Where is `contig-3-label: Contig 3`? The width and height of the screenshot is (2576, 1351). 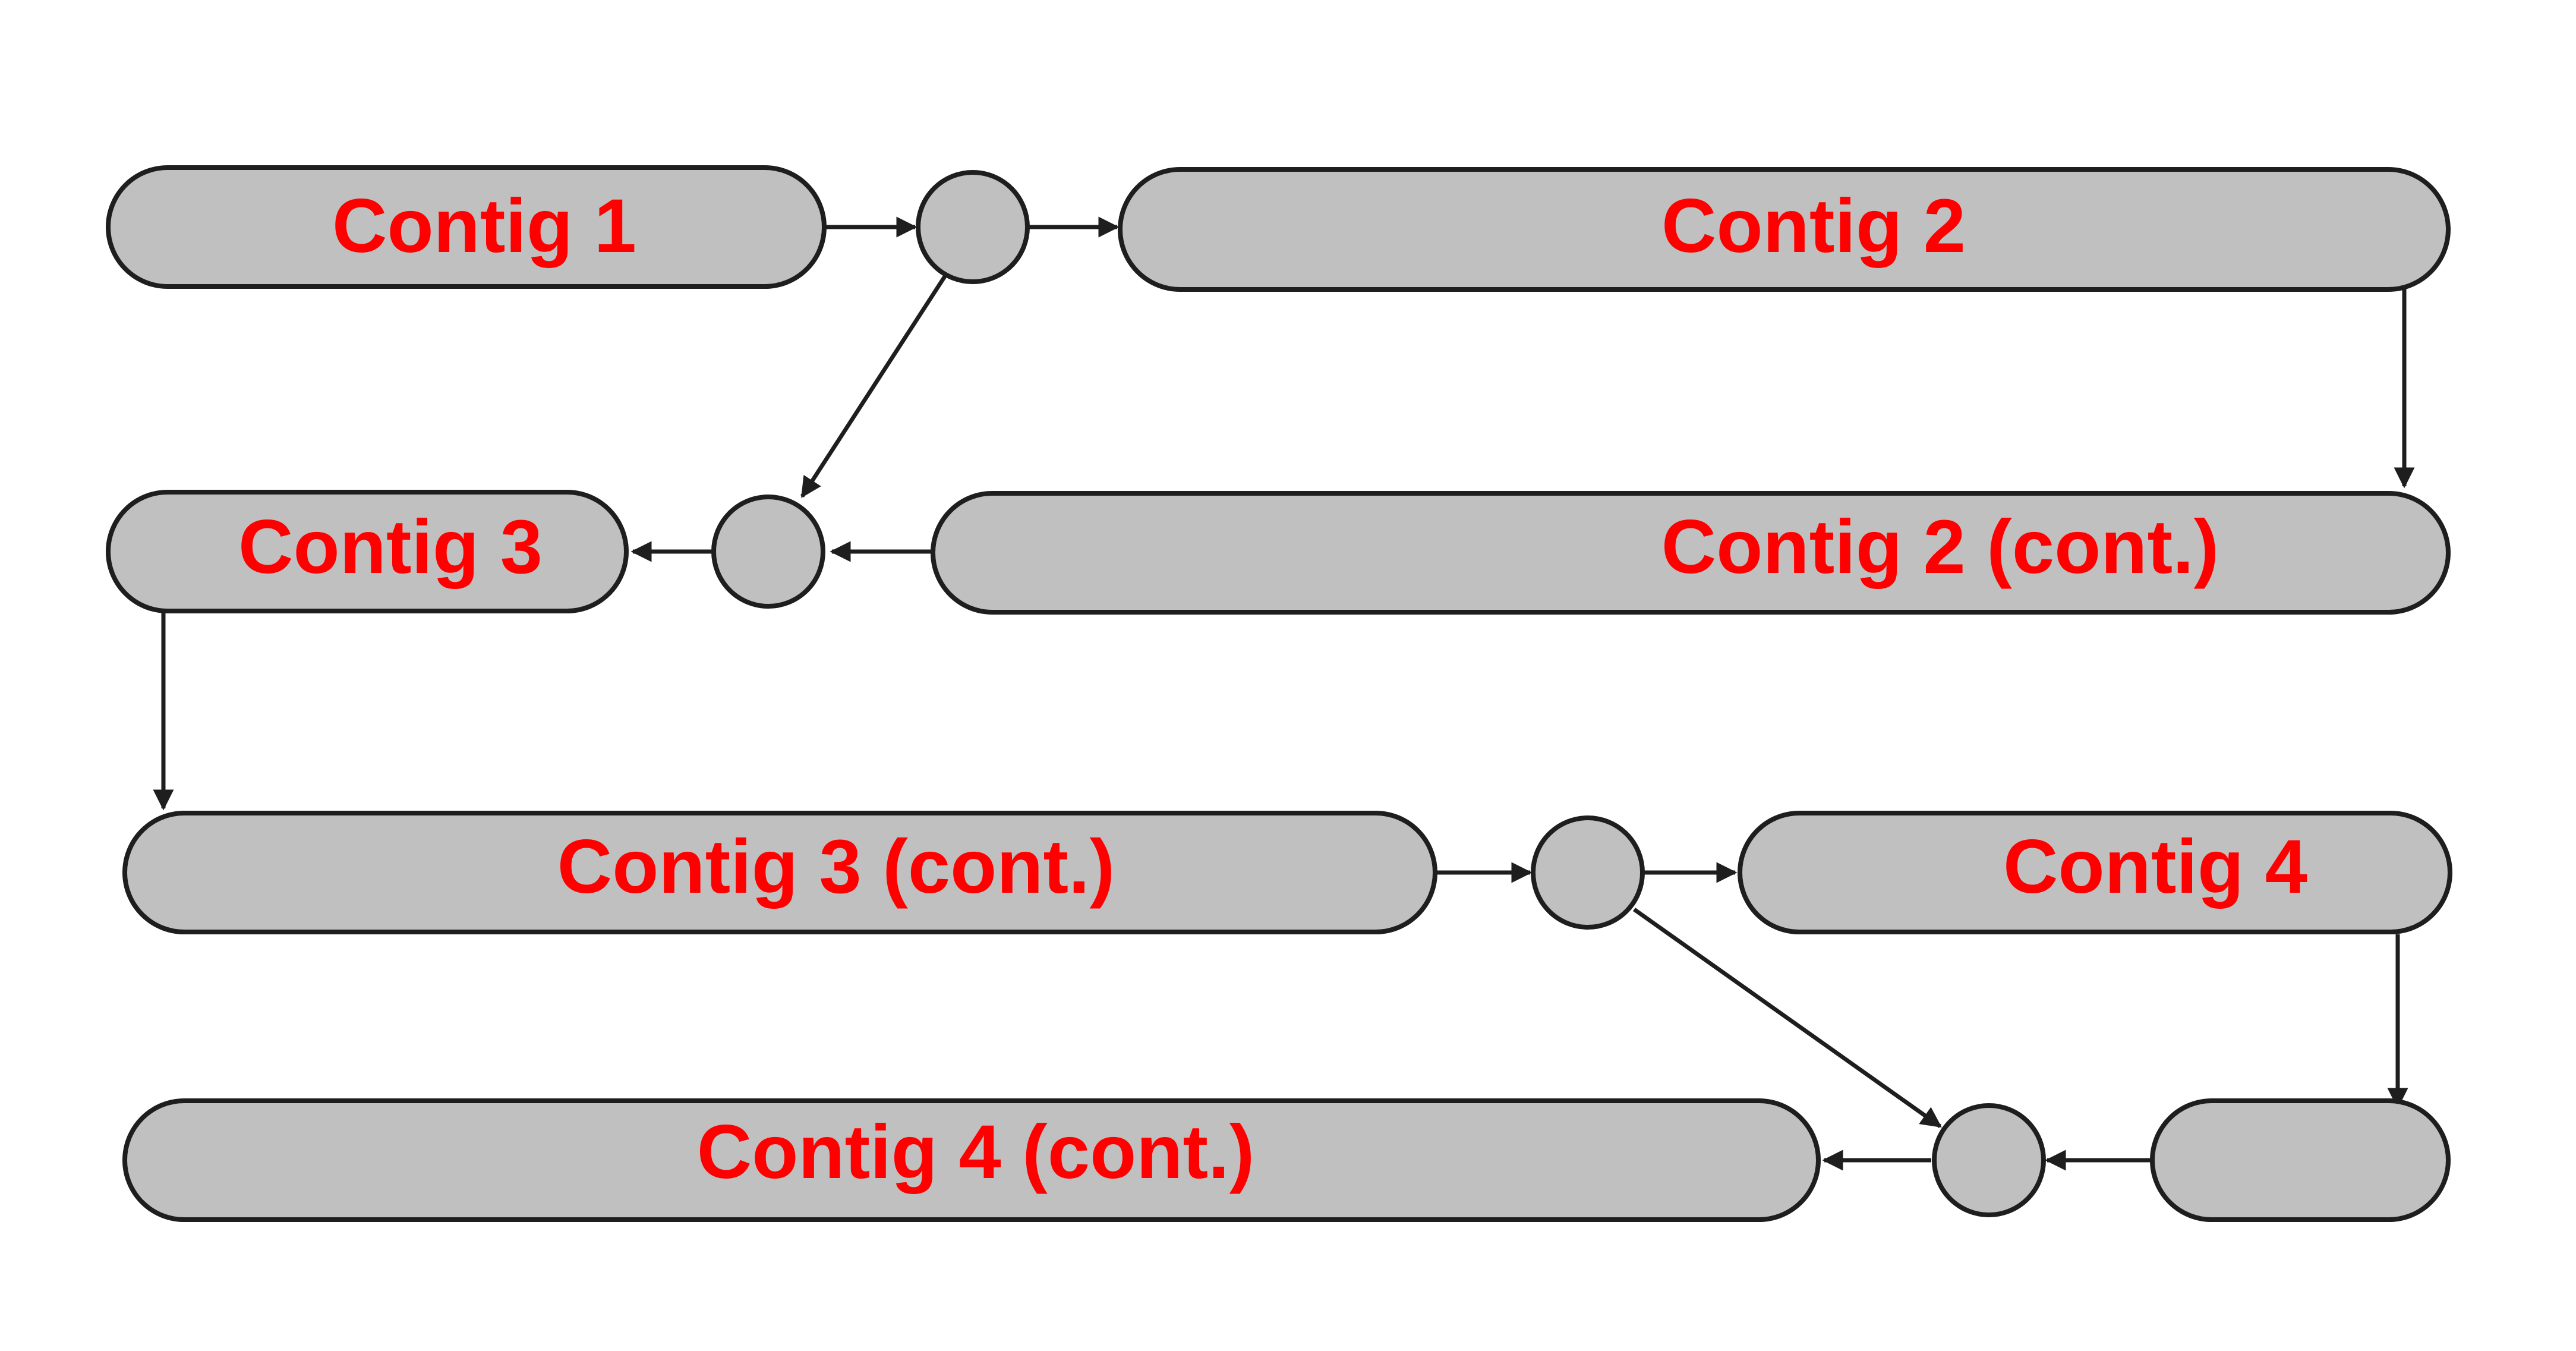 contig-3-label: Contig 3 is located at coordinates (390, 548).